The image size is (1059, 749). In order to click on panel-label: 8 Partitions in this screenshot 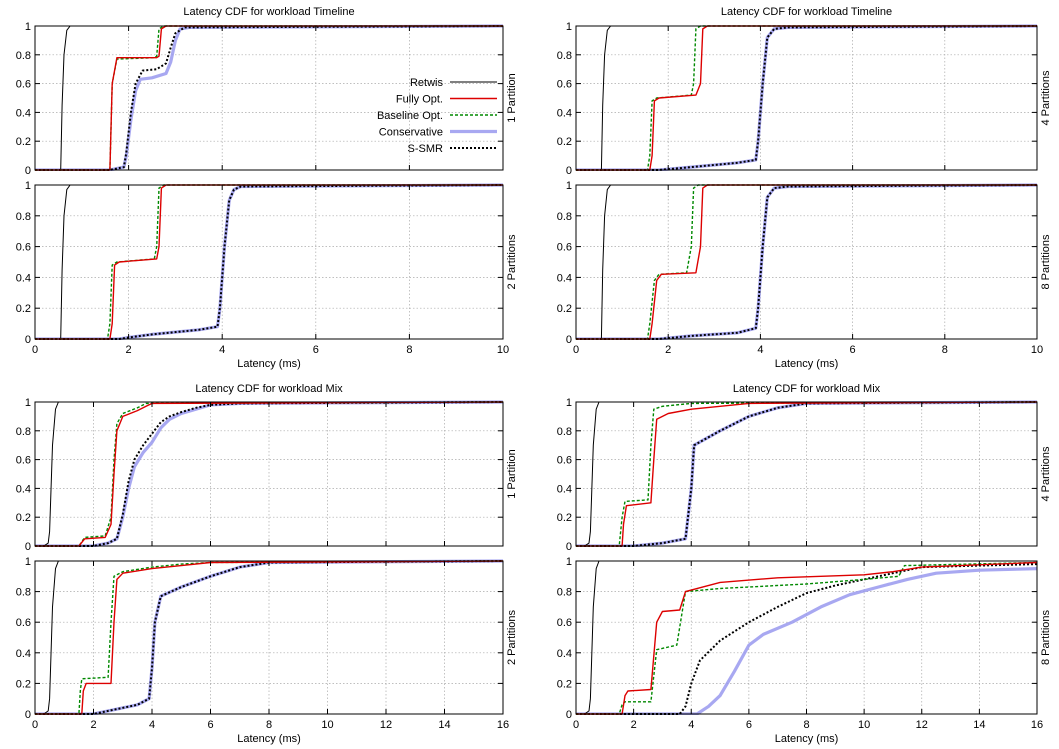, I will do `click(1046, 637)`.